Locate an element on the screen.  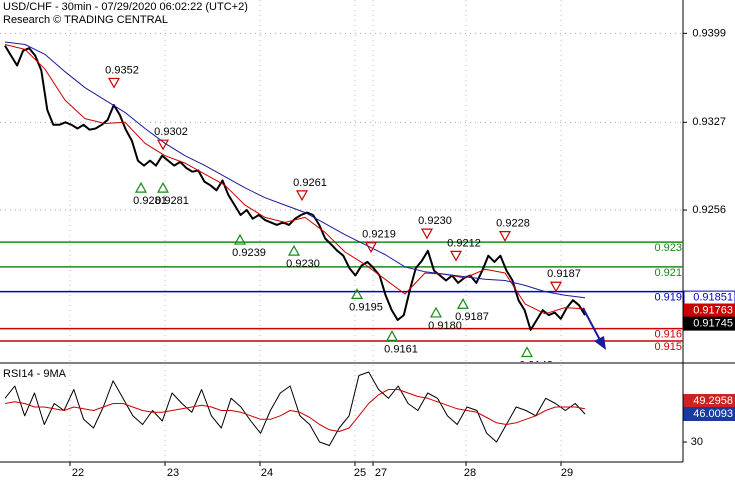
x-tick-label: 22 is located at coordinates (78, 473).